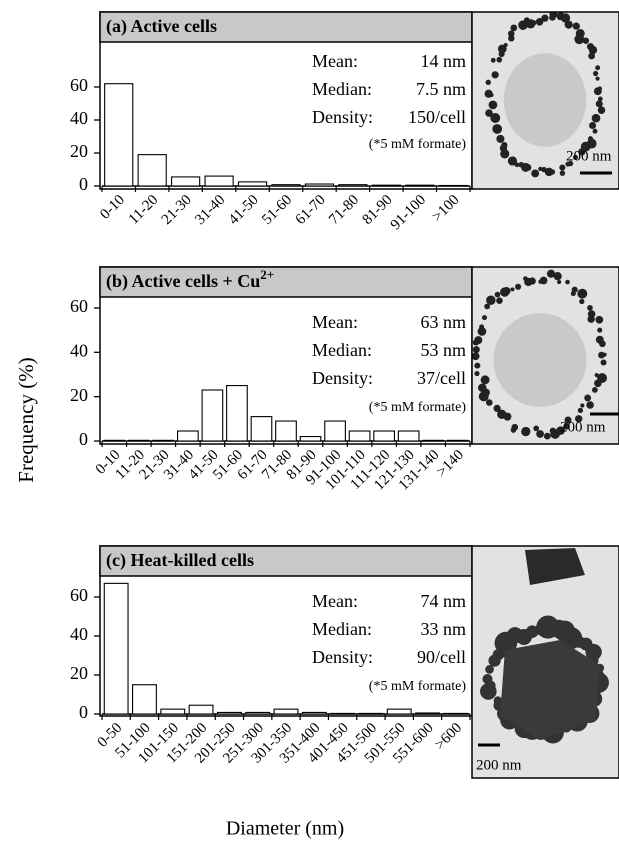  What do you see at coordinates (443, 350) in the screenshot?
I see `stat-value: 53 nm` at bounding box center [443, 350].